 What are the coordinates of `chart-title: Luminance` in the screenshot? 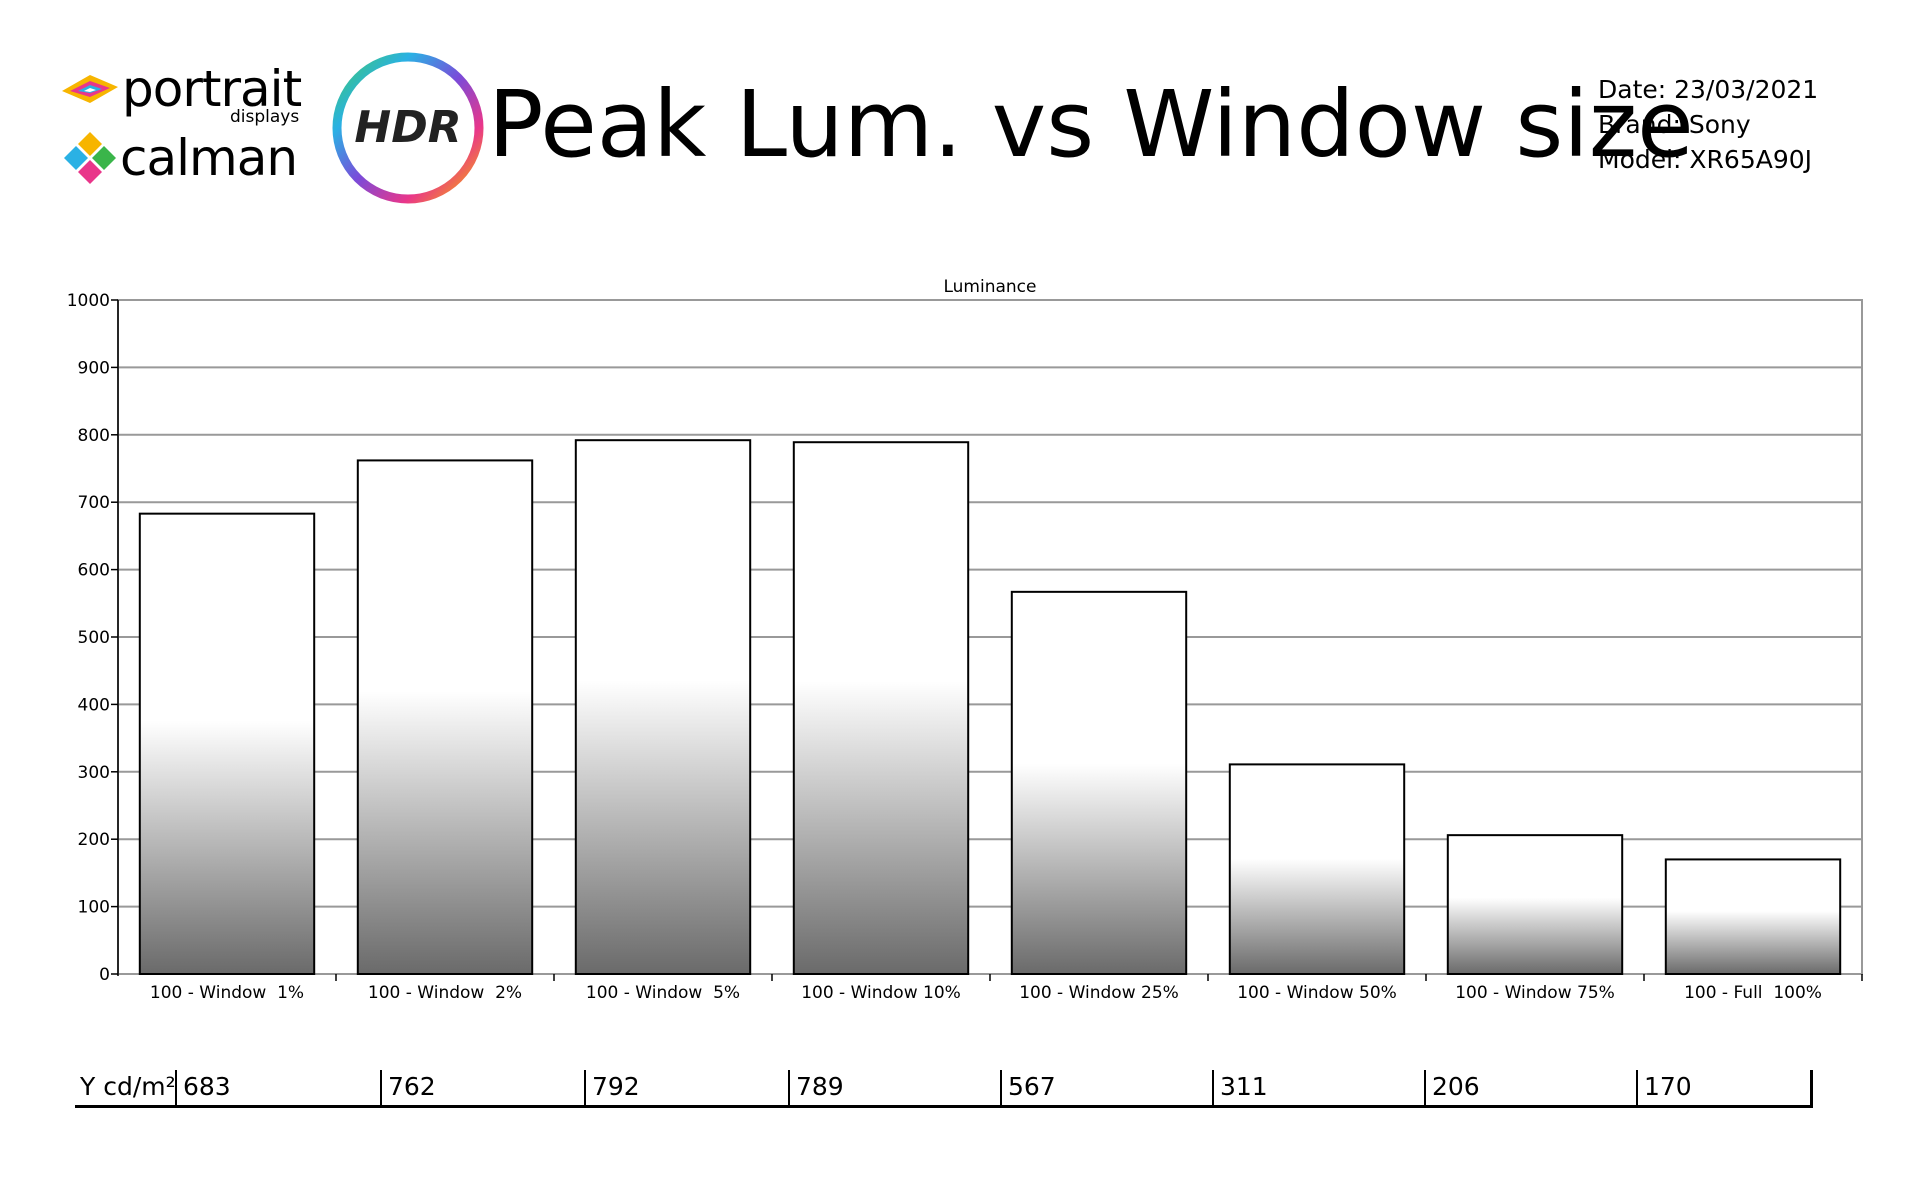 It's located at (989, 287).